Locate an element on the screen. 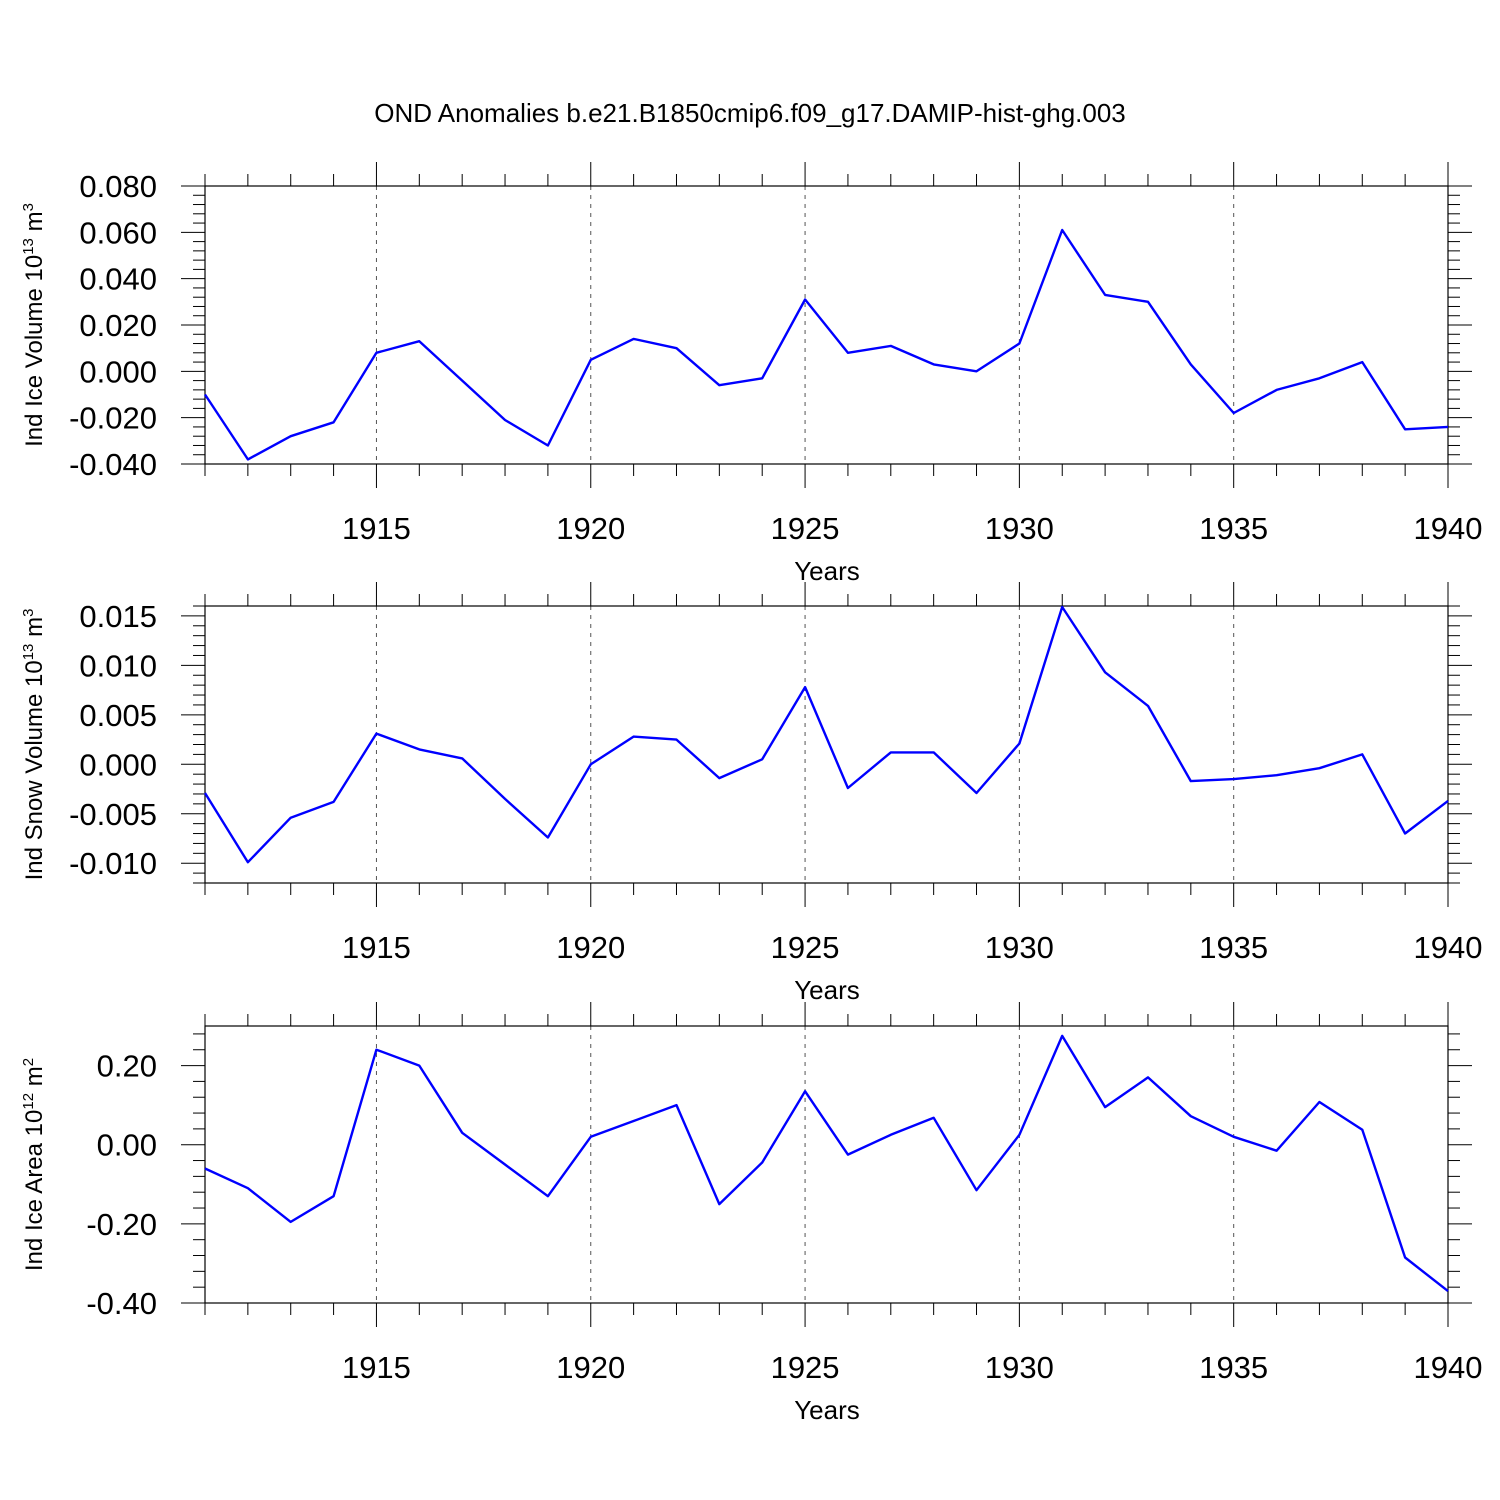 The width and height of the screenshot is (1500, 1500). y-tick-label: 0.080 is located at coordinates (118, 186).